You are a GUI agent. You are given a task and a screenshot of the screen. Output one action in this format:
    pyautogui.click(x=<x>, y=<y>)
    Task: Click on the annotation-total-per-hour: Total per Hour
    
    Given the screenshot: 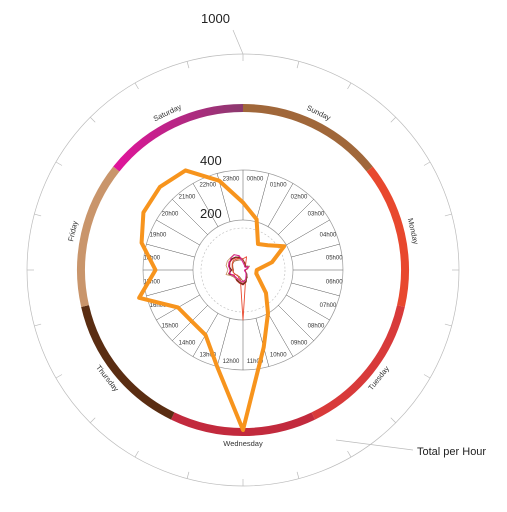 What is the action you would take?
    pyautogui.click(x=451, y=452)
    